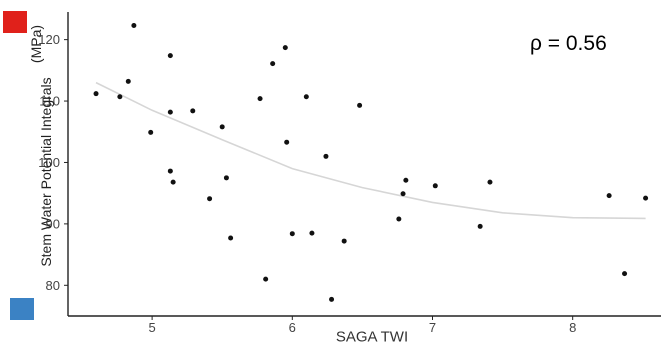  Describe the element at coordinates (49, 101) in the screenshot. I see `y-tick-label: 110` at that location.